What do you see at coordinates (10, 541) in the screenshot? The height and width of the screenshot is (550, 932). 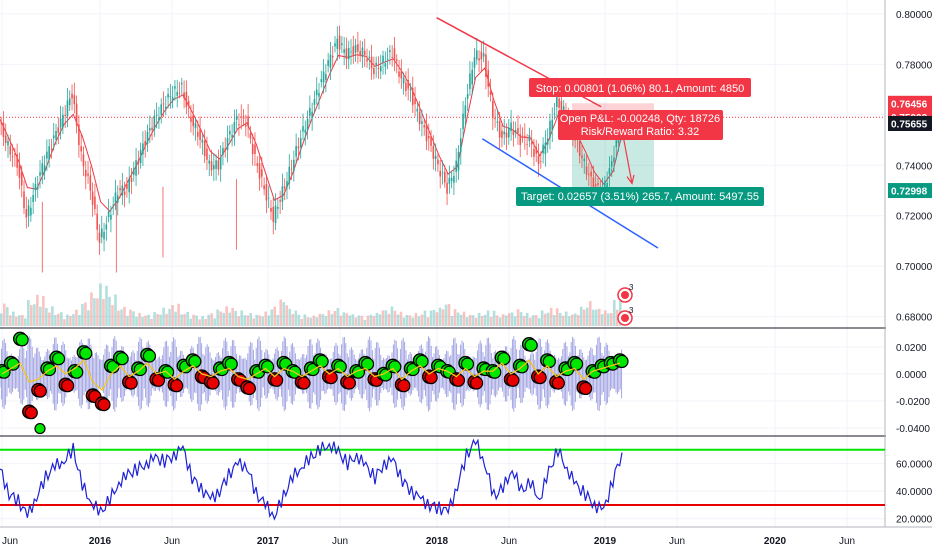 I see `time-tick-label: Jun` at bounding box center [10, 541].